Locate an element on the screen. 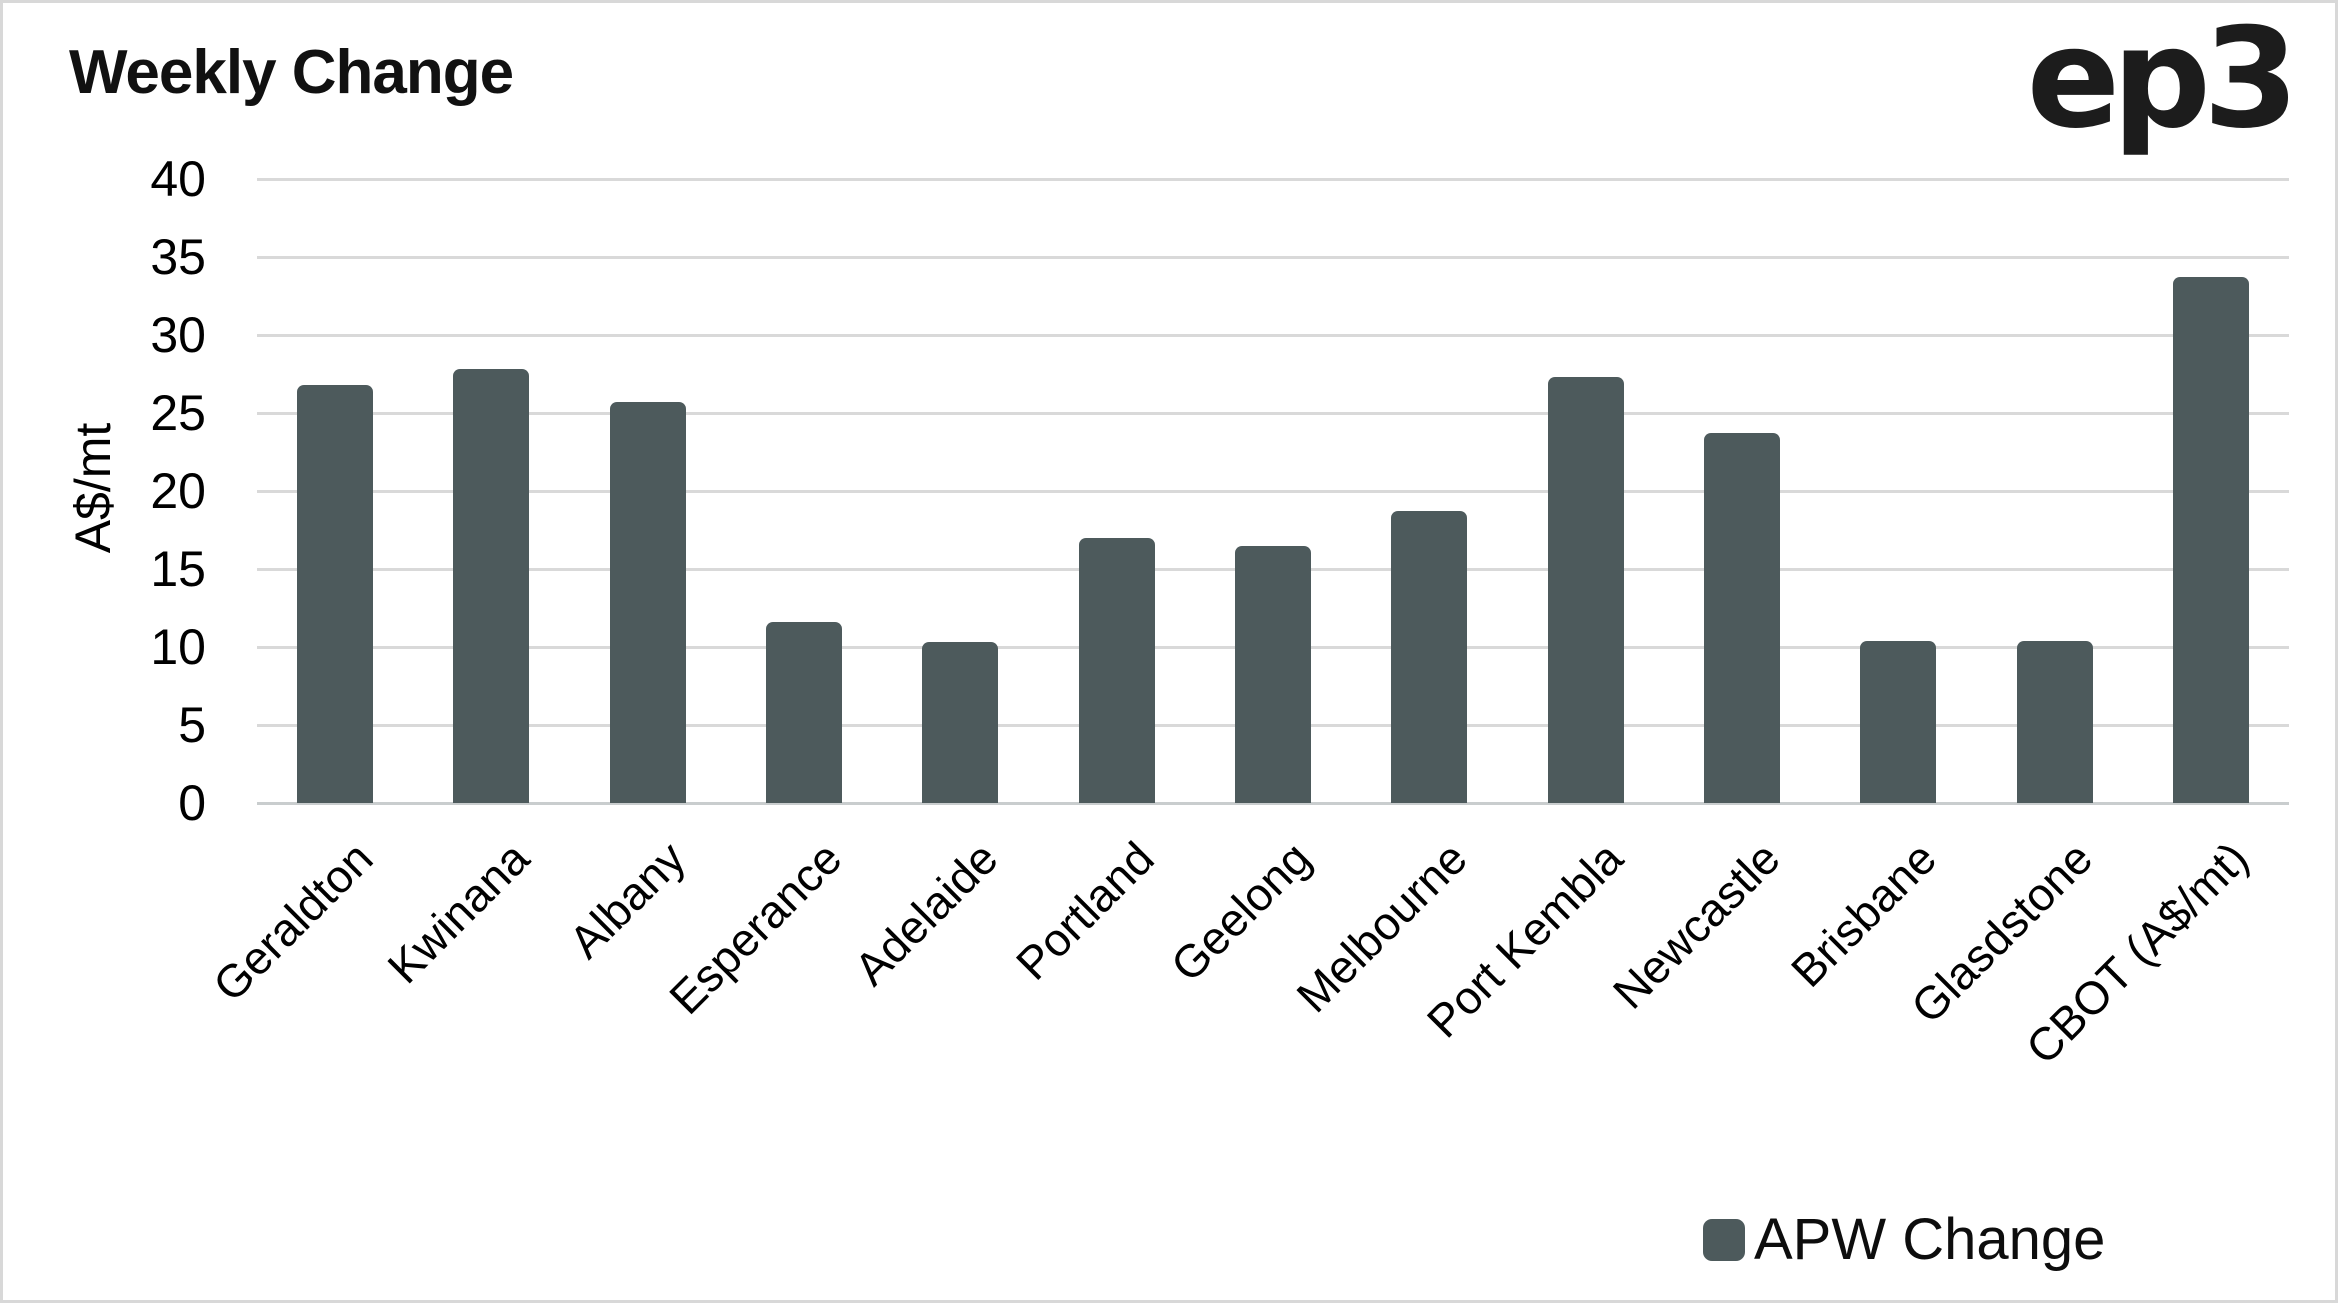 The width and height of the screenshot is (2338, 1303). bar-cbot-a-mt is located at coordinates (2210, 540).